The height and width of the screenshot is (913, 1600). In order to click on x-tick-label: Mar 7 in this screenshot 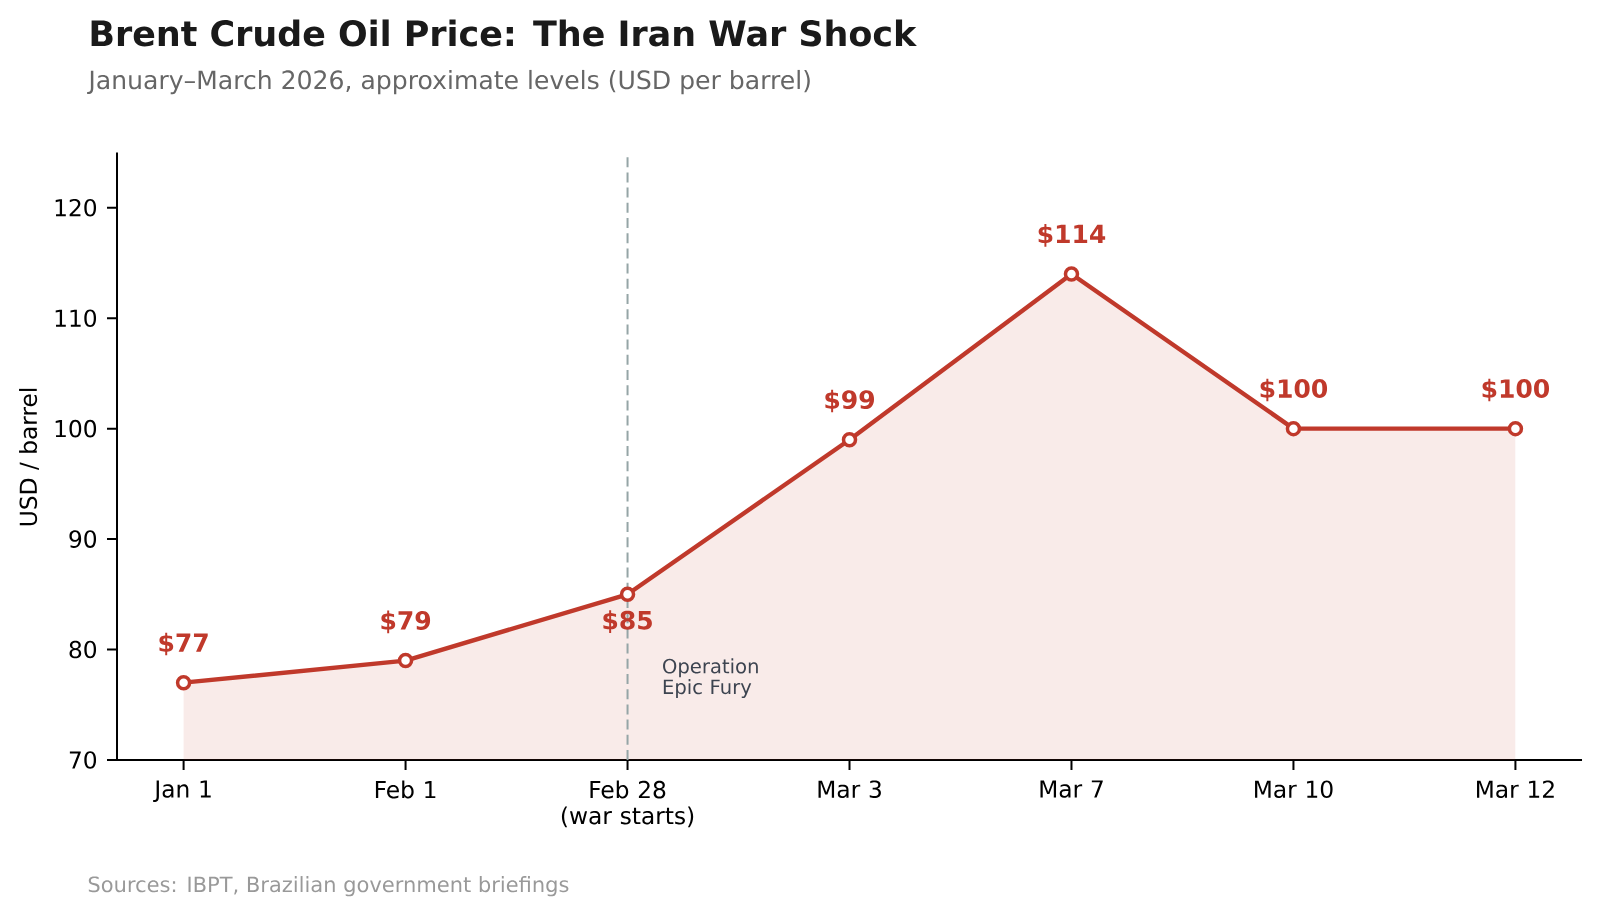, I will do `click(1071, 789)`.